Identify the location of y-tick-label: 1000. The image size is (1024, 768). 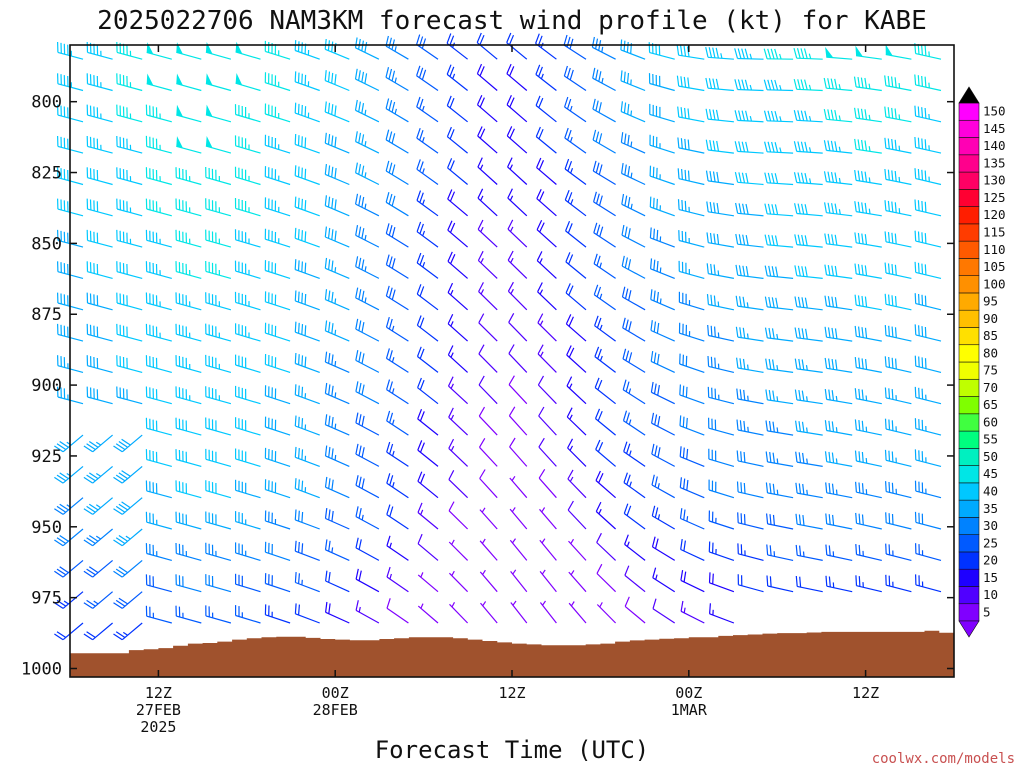
(41, 669).